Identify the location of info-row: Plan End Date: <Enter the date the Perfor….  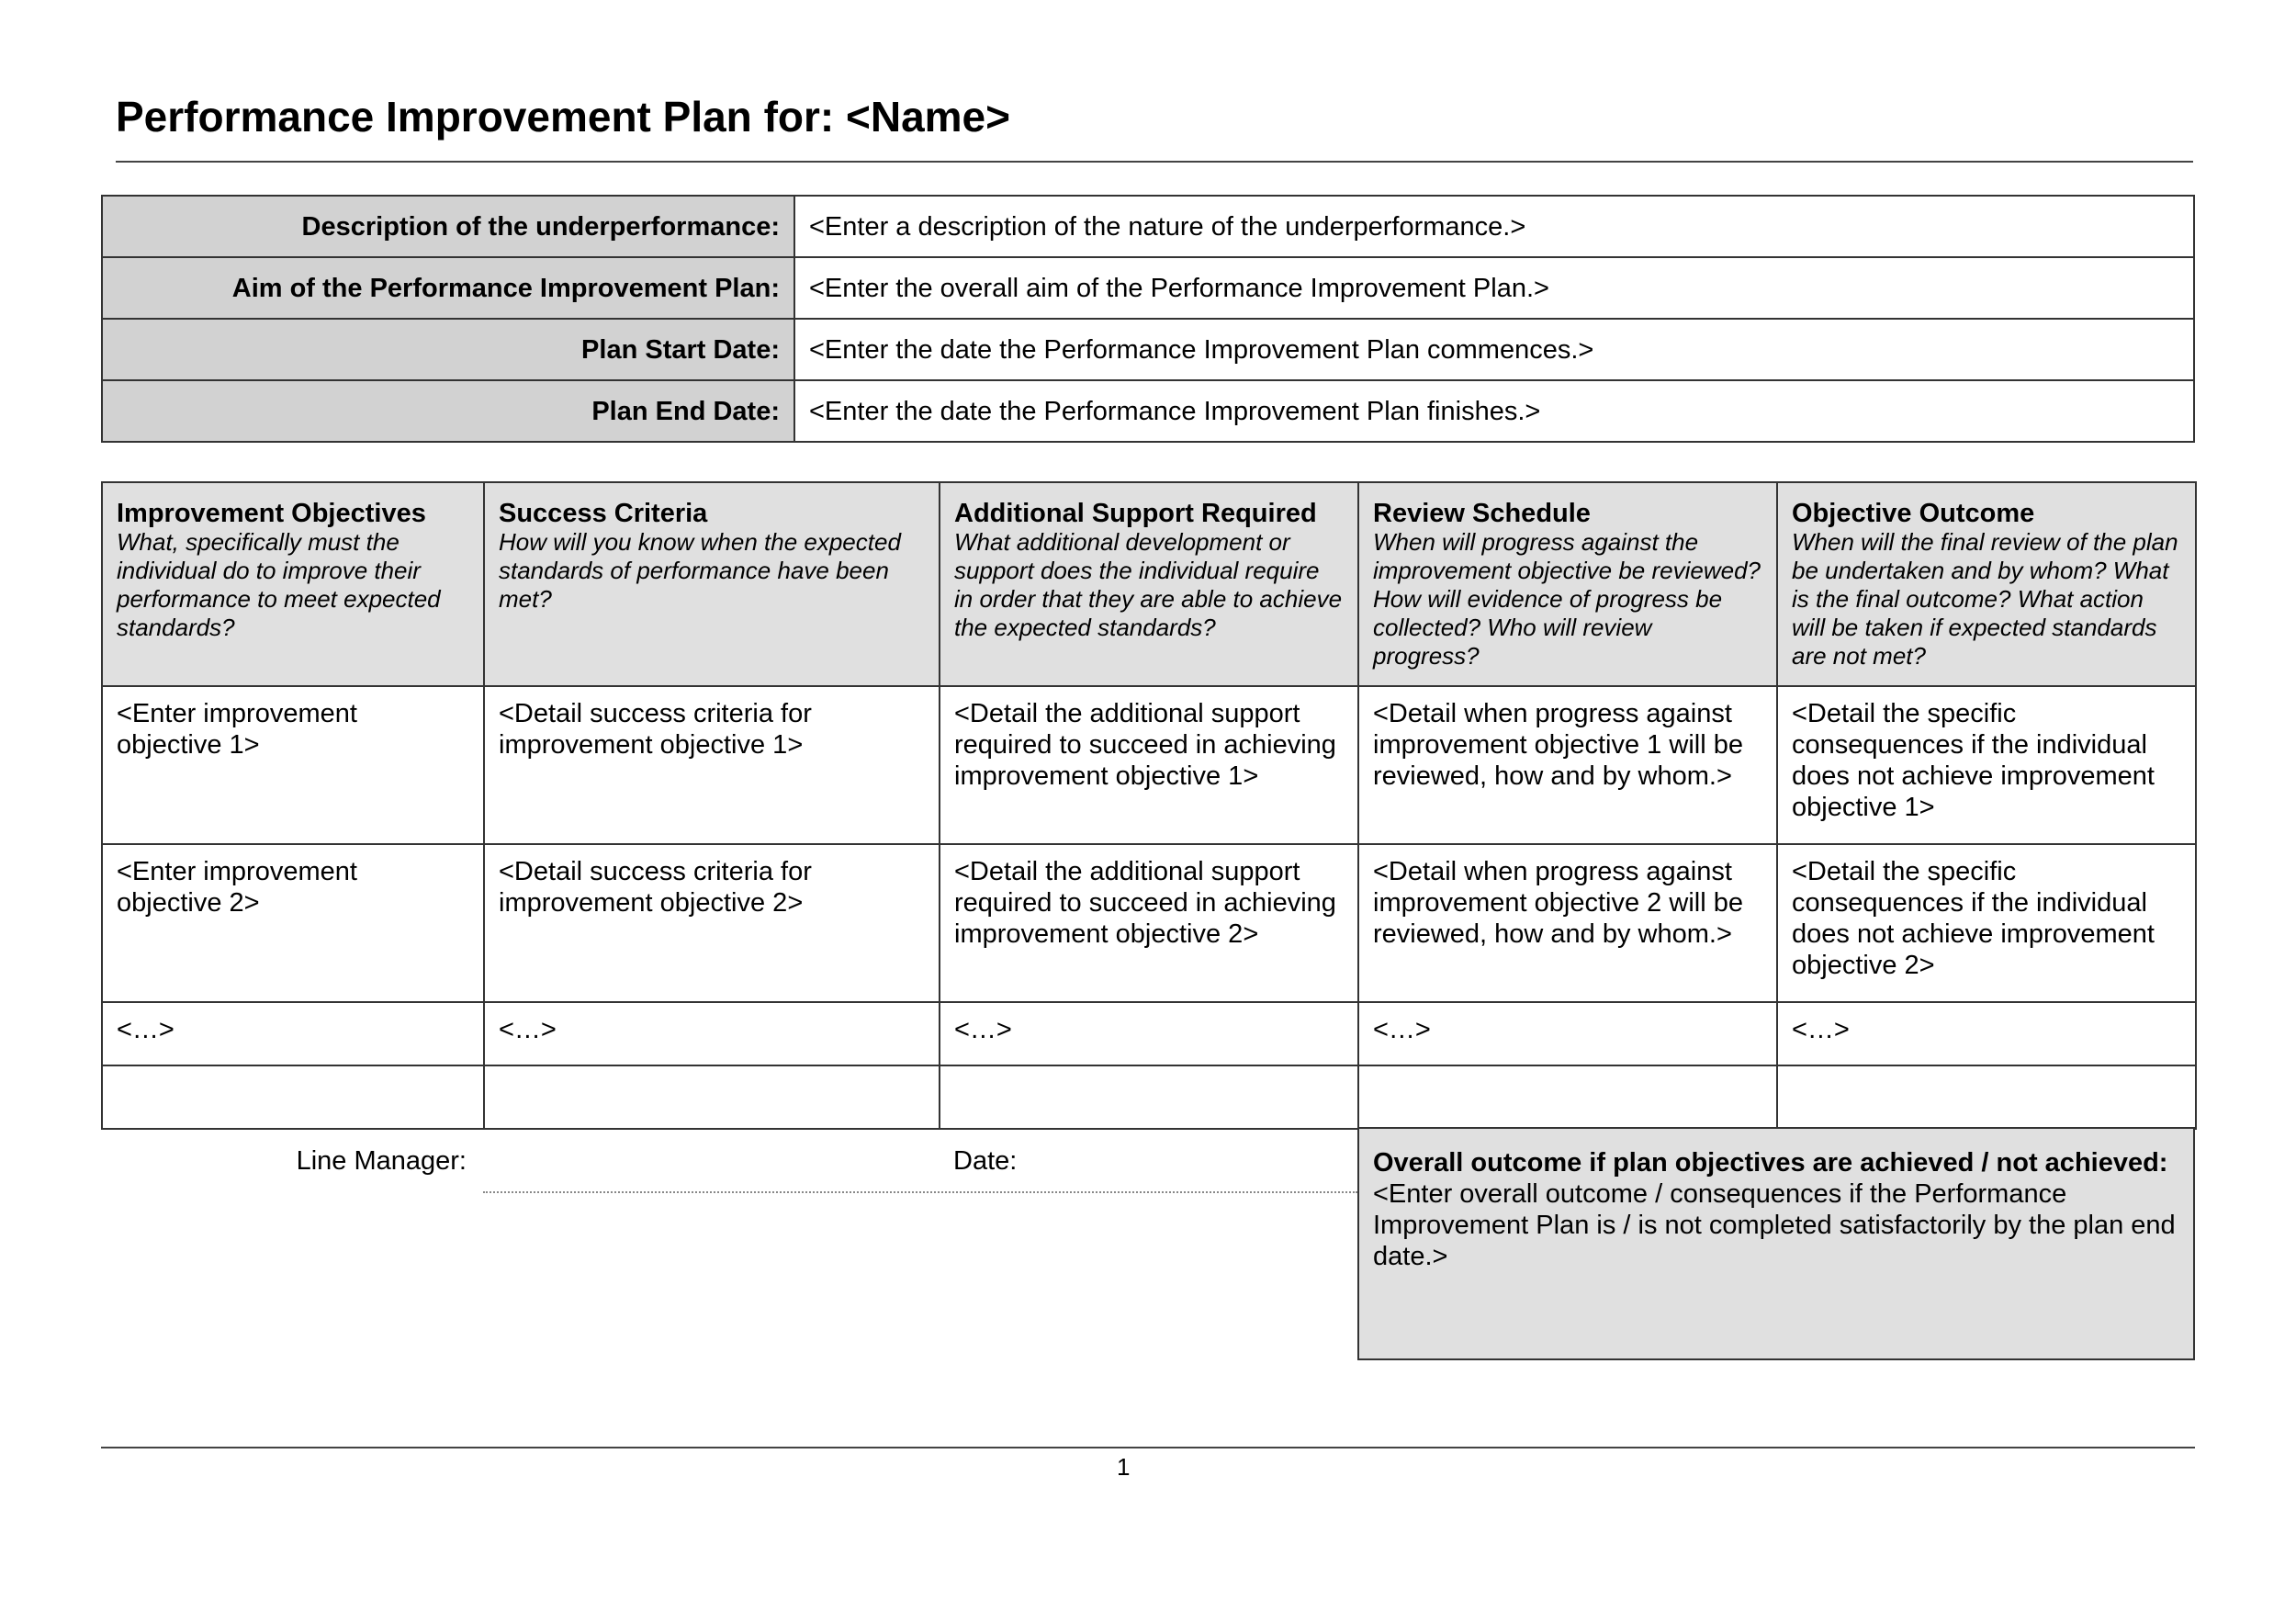
(1148, 411).